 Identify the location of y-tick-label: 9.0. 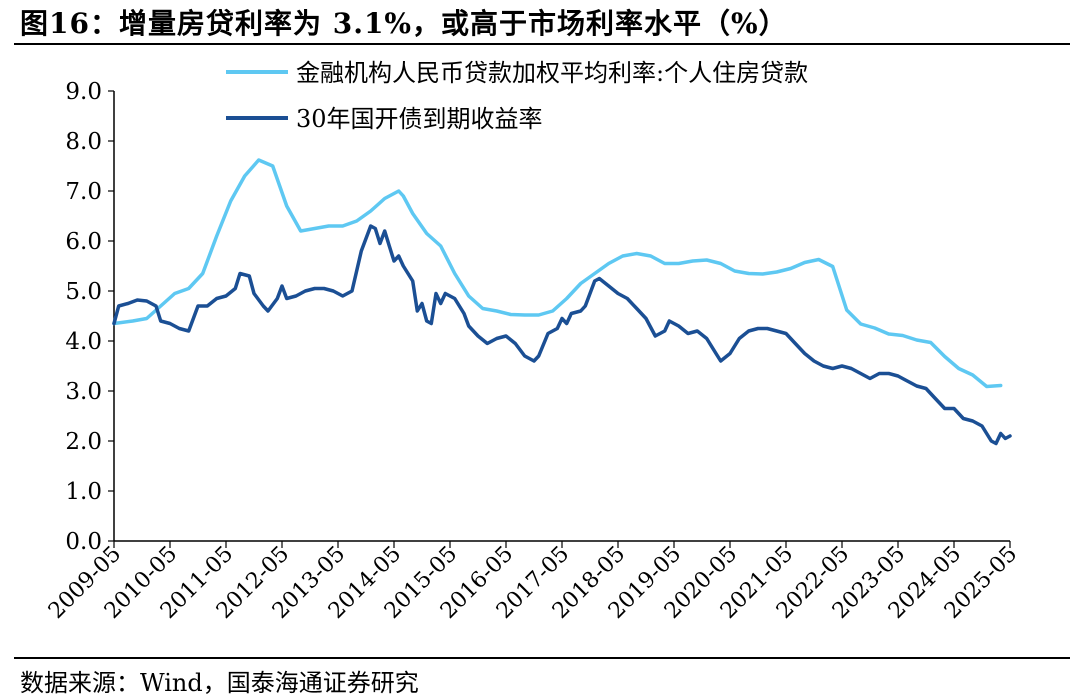
(83, 92).